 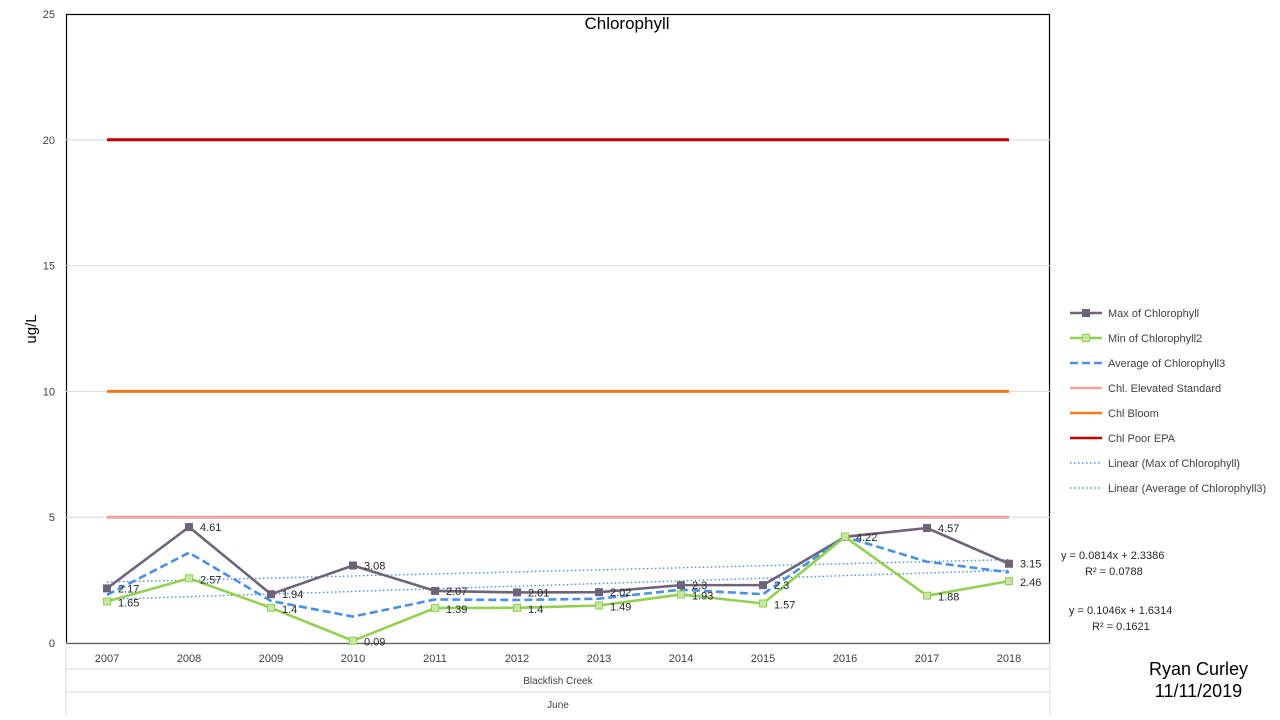 What do you see at coordinates (456, 610) in the screenshot?
I see `data-label: 1.39` at bounding box center [456, 610].